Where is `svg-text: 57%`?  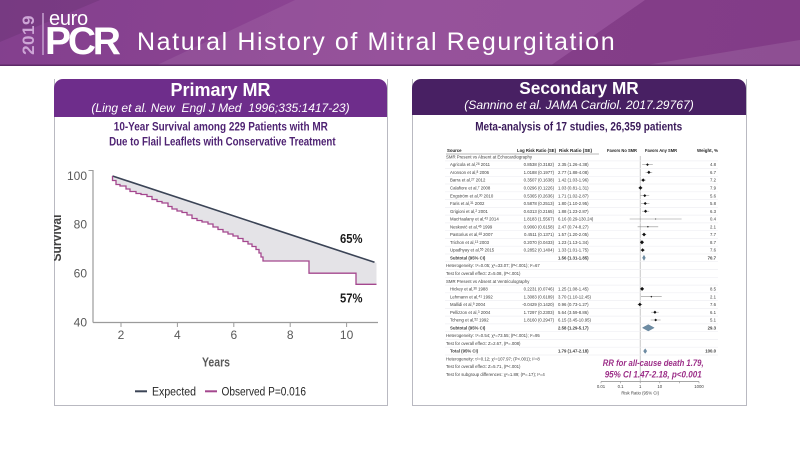 svg-text: 57% is located at coordinates (351, 298).